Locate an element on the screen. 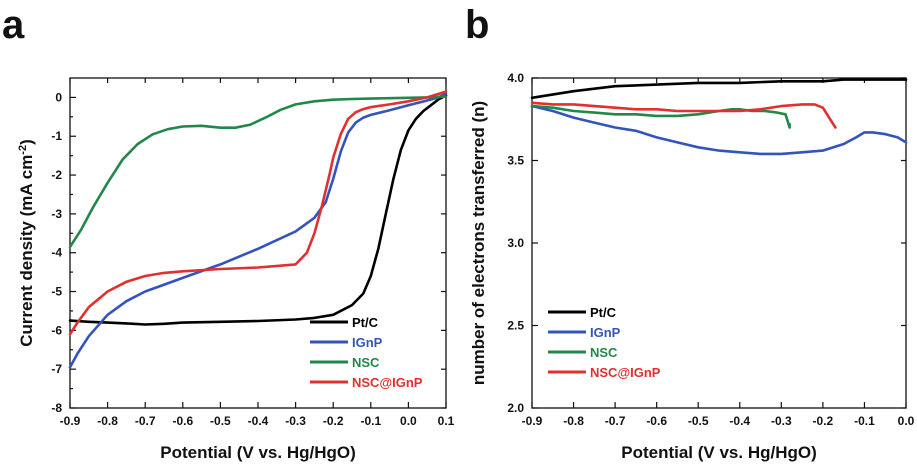 This screenshot has height=464, width=917. y-tick-label: -7 is located at coordinates (56, 369).